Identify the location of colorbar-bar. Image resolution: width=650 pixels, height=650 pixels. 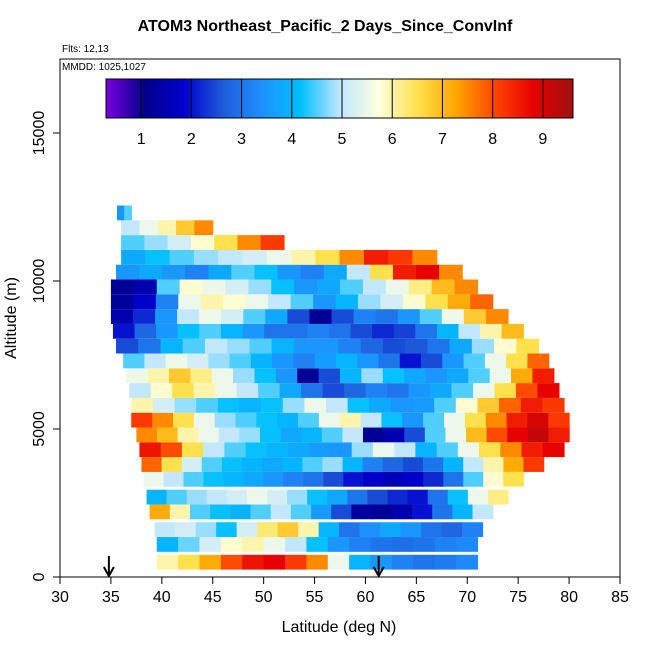
(339, 98).